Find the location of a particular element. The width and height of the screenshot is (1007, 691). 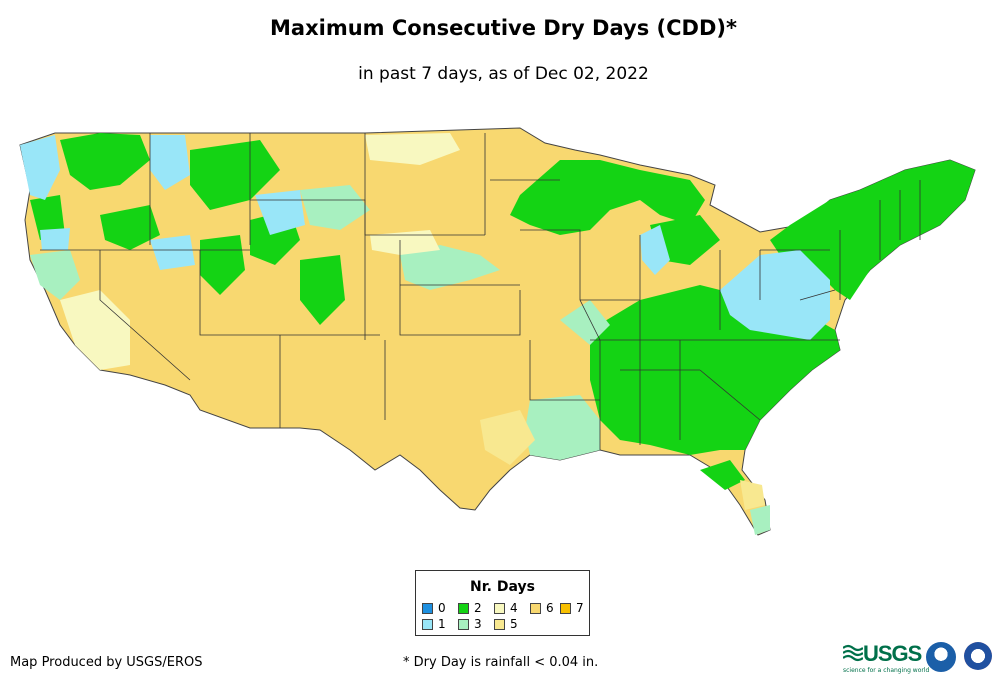

legend-item-1: 1 is located at coordinates (434, 624).